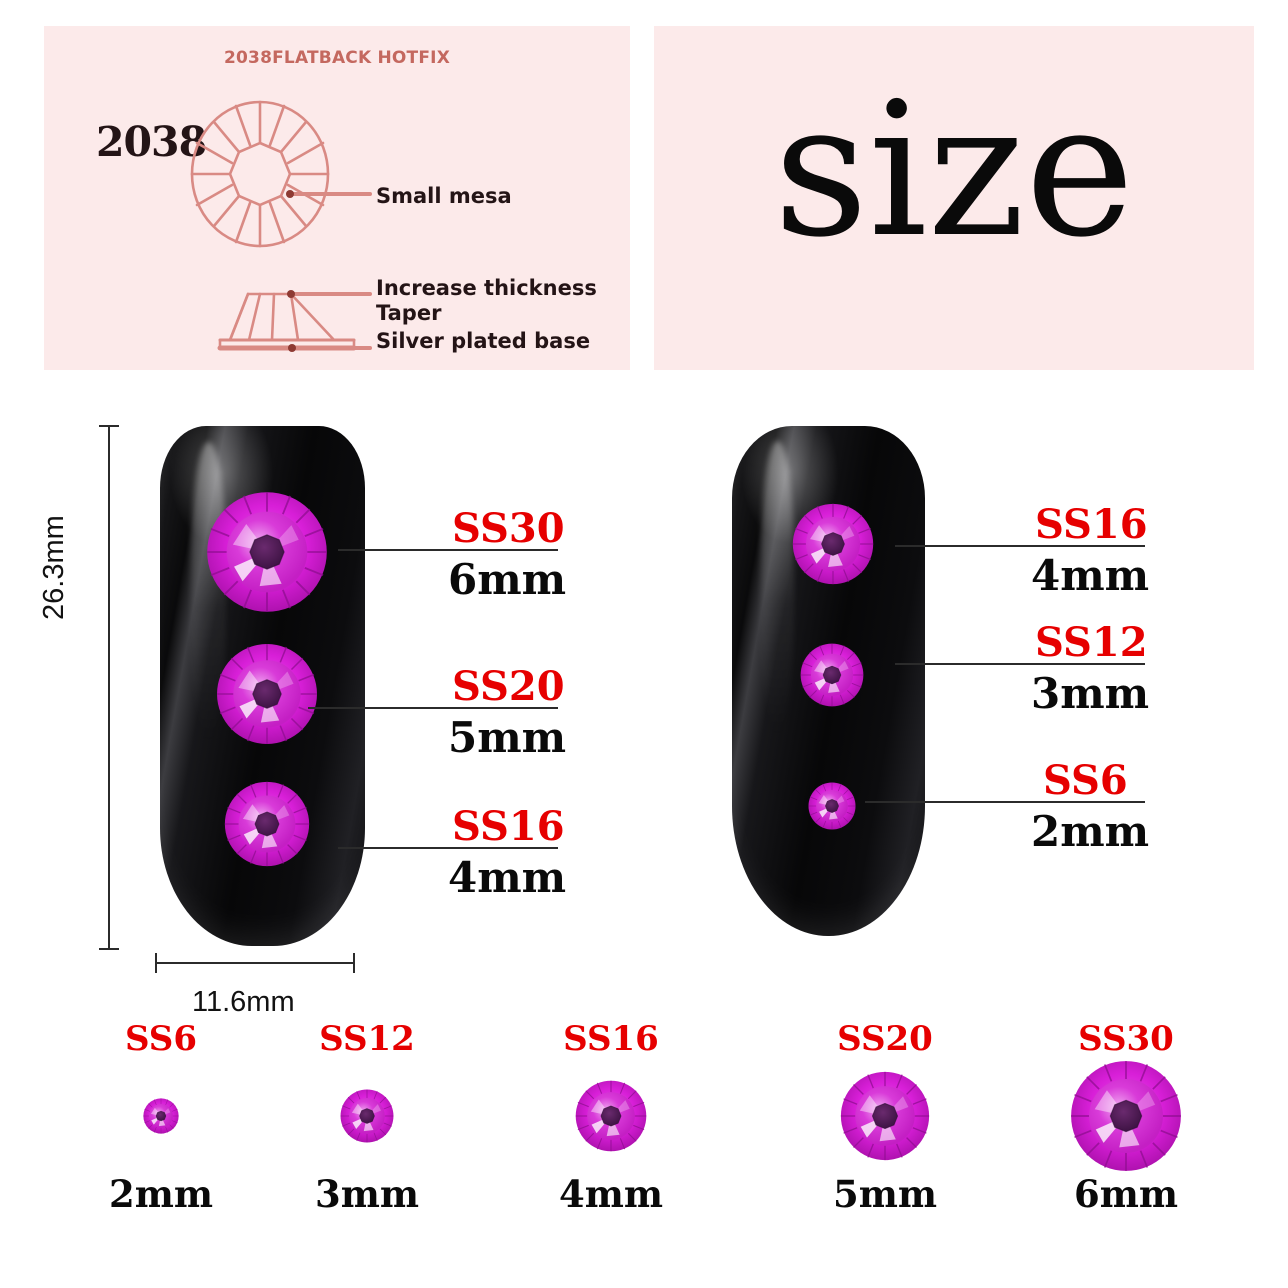 This screenshot has height=1288, width=1288. What do you see at coordinates (1091, 524) in the screenshot?
I see `callout-ss16-right-code: SS16` at bounding box center [1091, 524].